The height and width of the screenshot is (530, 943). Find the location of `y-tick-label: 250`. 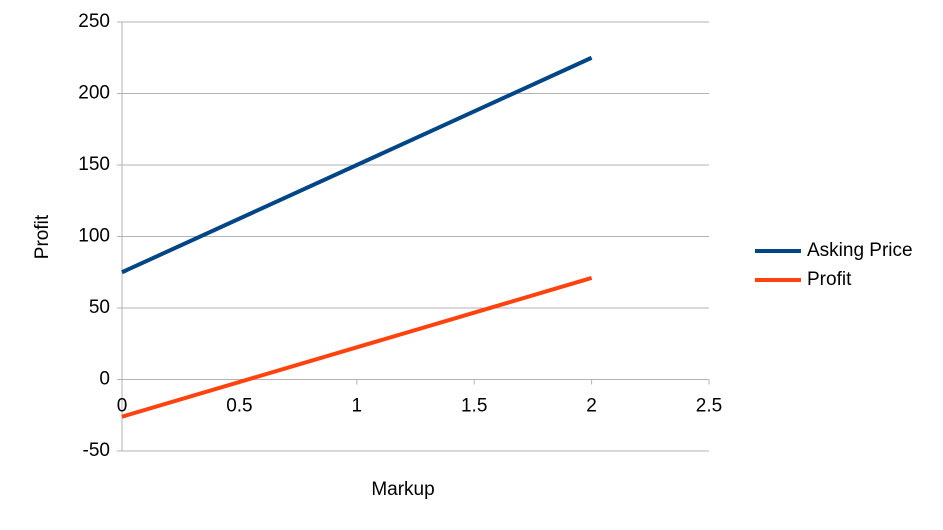

y-tick-label: 250 is located at coordinates (94, 21).